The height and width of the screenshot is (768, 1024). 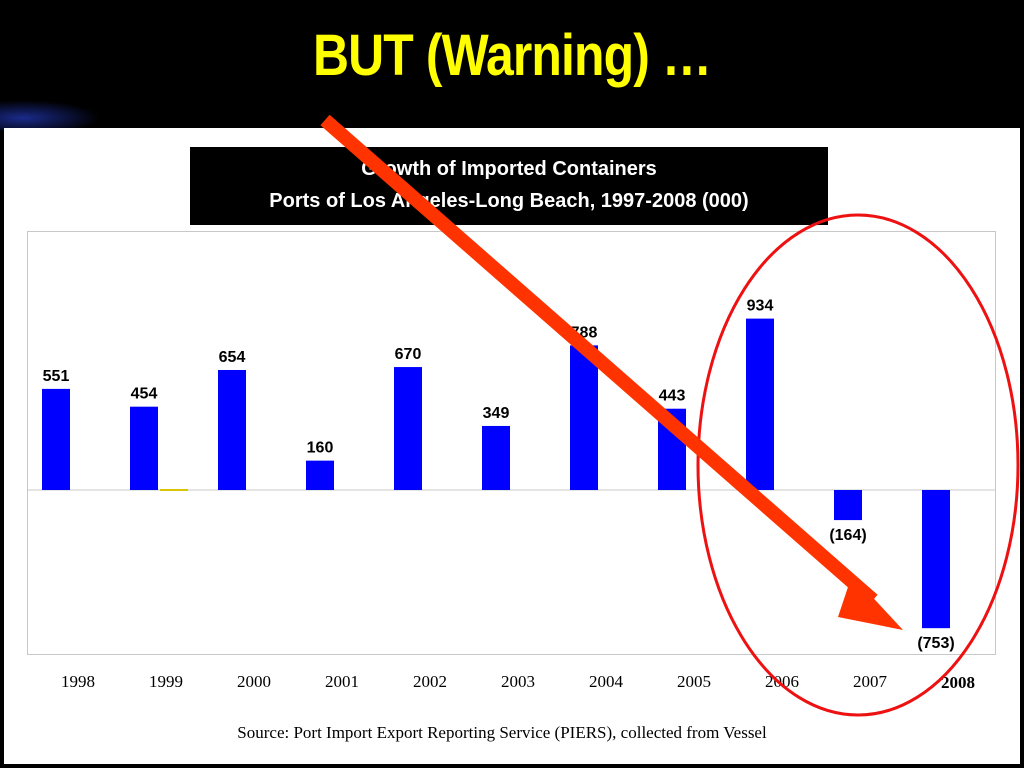 I want to click on bar-1998, so click(x=56, y=439).